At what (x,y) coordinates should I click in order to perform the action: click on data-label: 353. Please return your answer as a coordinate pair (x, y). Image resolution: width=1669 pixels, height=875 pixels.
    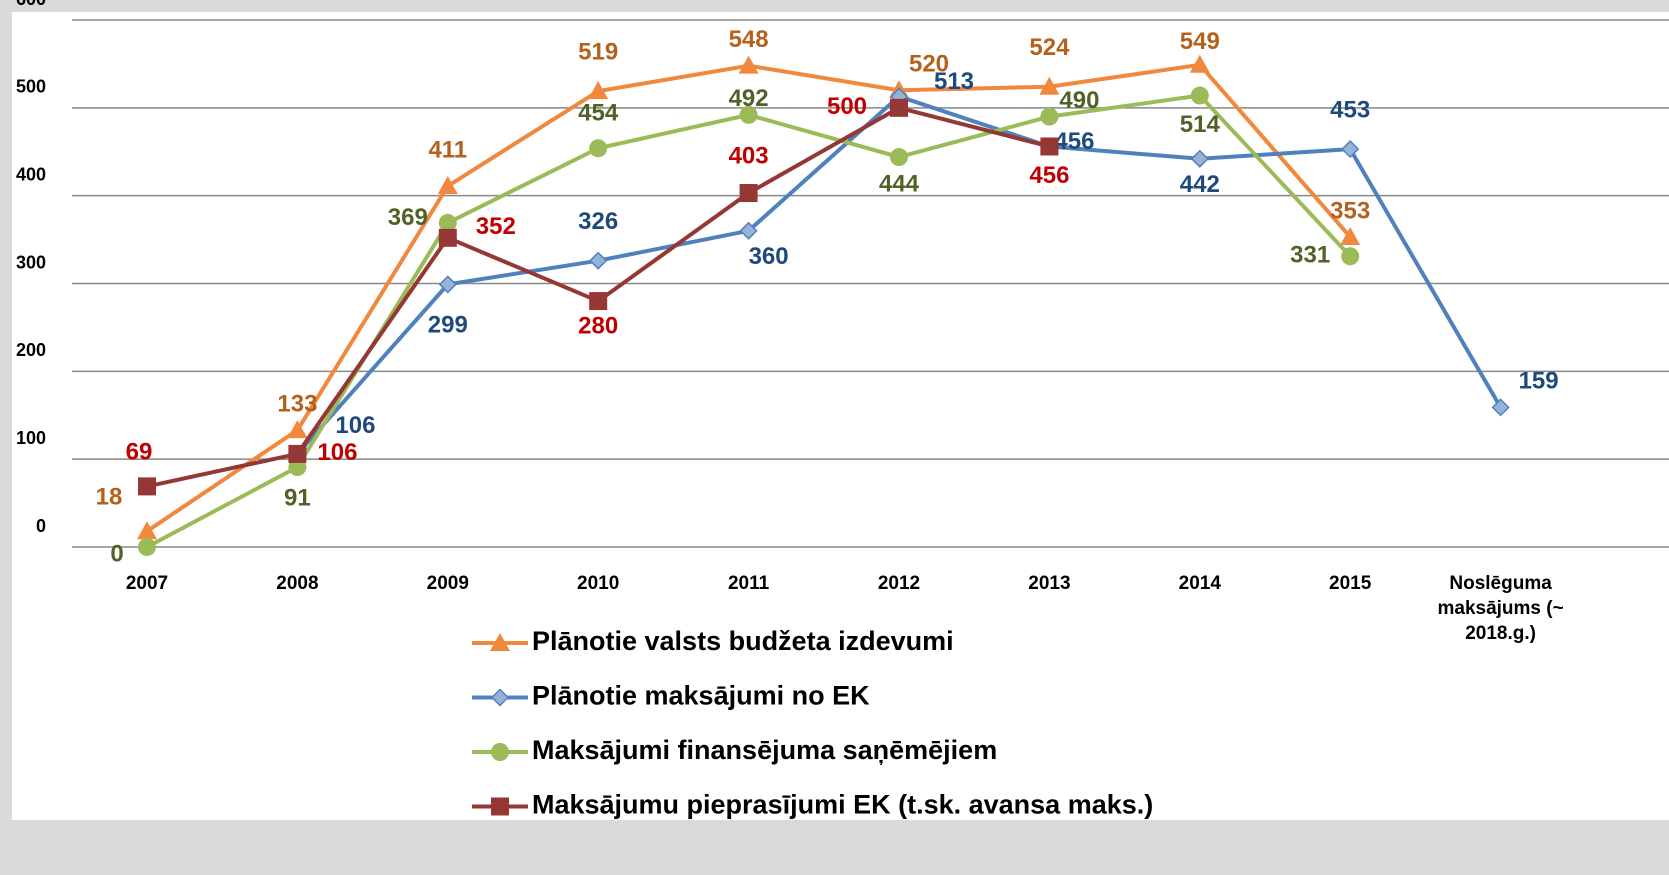
    Looking at the image, I should click on (1350, 210).